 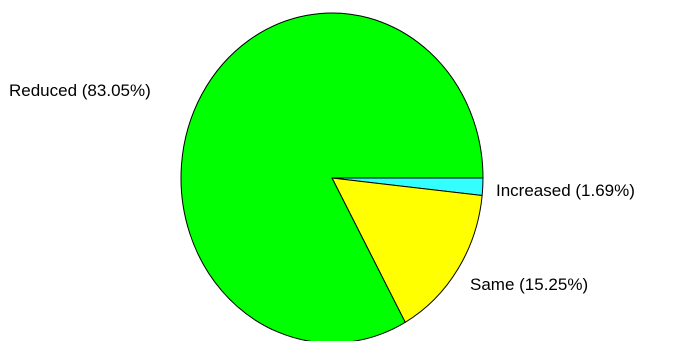 I want to click on slice-label-increased: Increased (1.69%), so click(x=565, y=190).